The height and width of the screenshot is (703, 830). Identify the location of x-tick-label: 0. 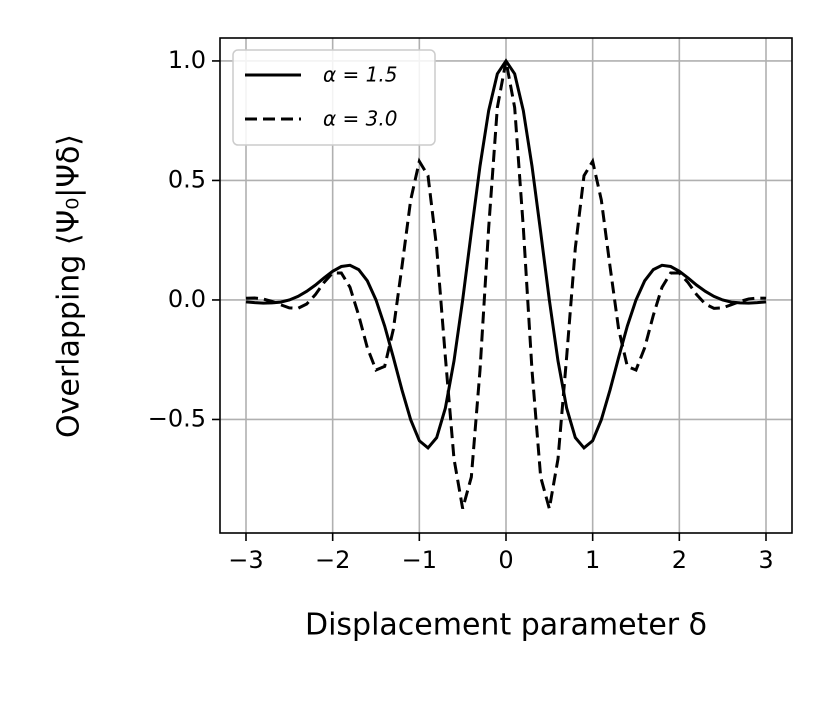
(505, 560).